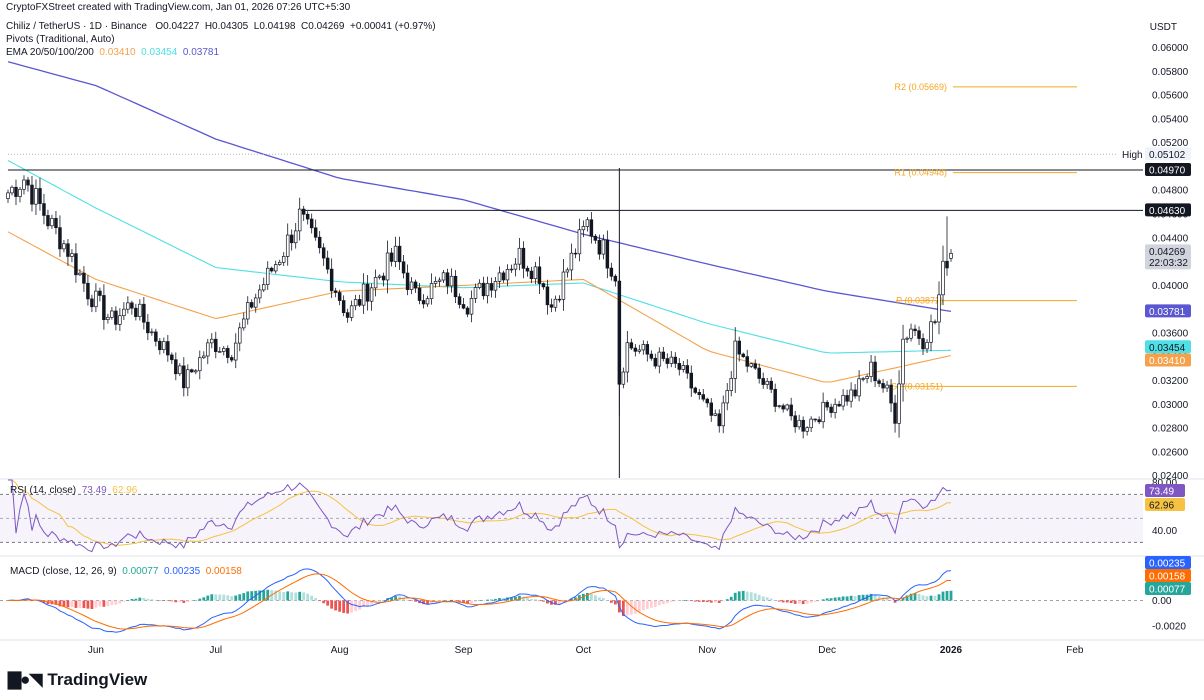 This screenshot has height=700, width=1204. What do you see at coordinates (60, 39) in the screenshot?
I see `pivots-indicator-label: Pivots (Traditional, Auto)` at bounding box center [60, 39].